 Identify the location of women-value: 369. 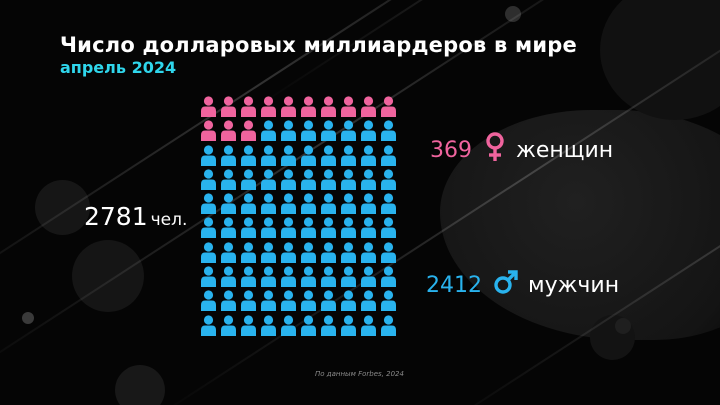
(451, 150).